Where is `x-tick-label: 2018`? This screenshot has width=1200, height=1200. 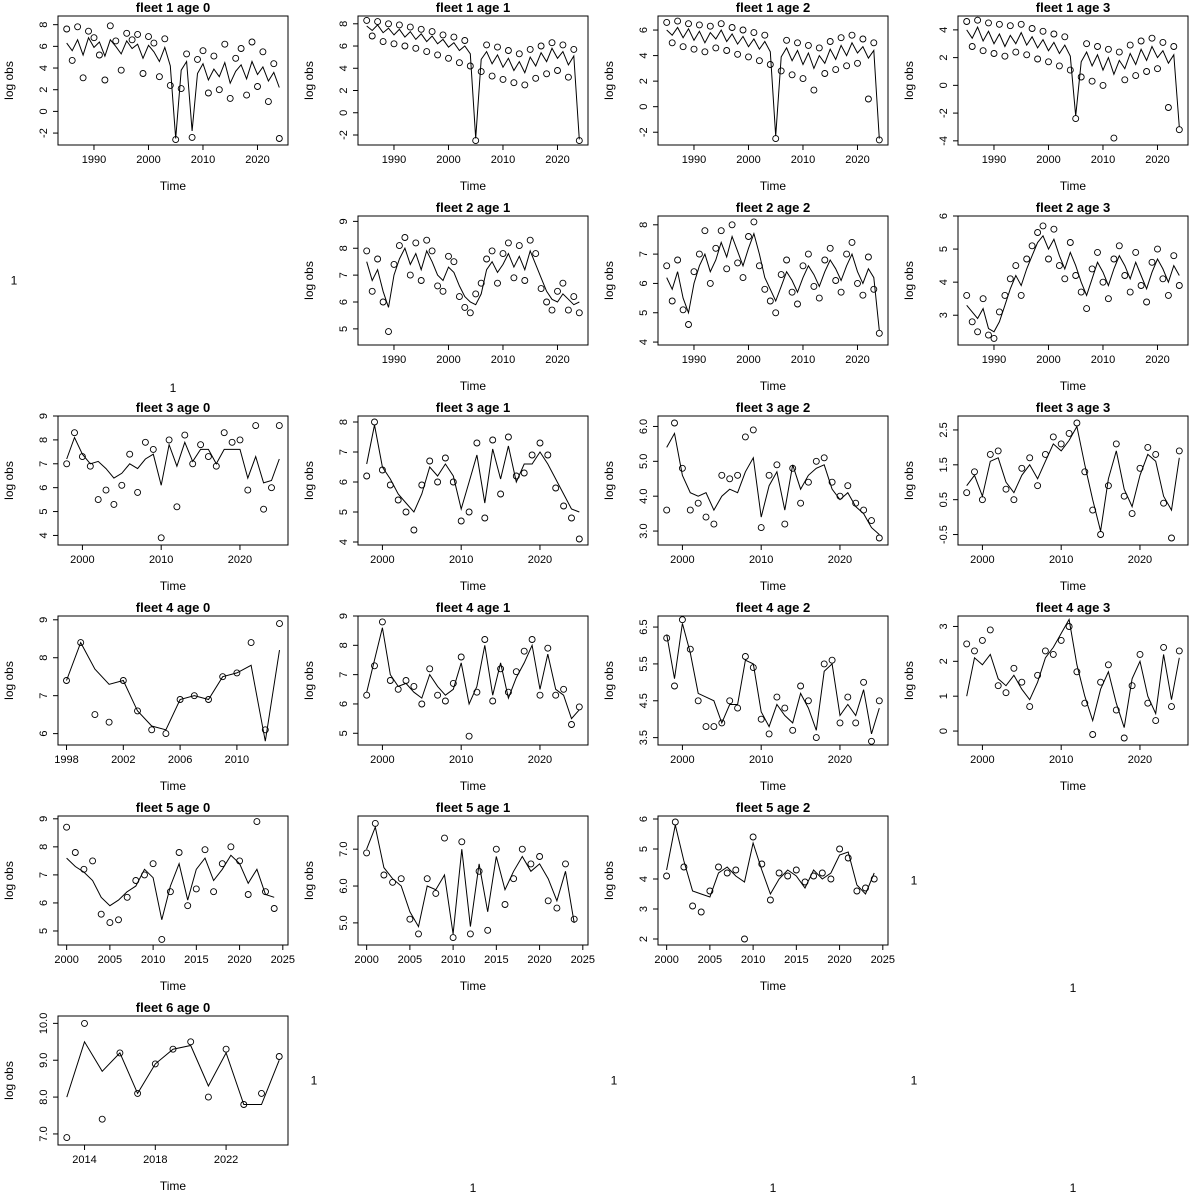
x-tick-label: 2018 is located at coordinates (155, 1160).